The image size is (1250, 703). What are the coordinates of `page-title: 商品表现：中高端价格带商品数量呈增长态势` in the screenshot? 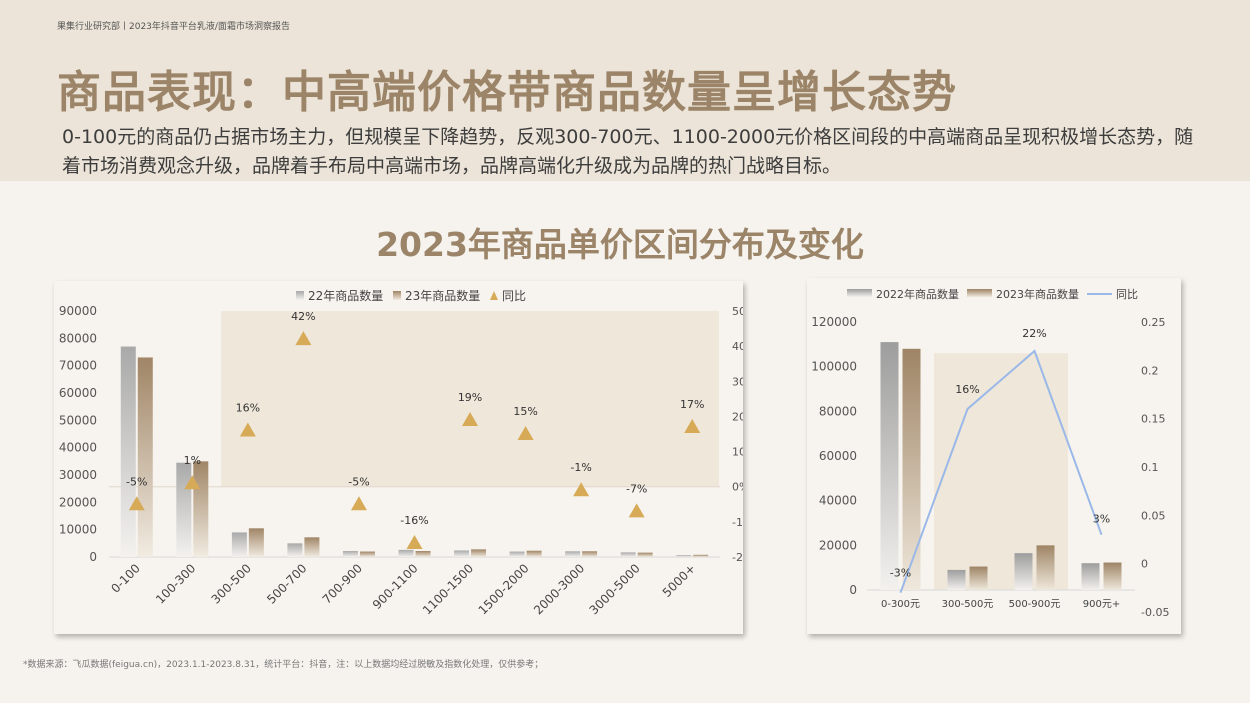 It's located at (507, 92).